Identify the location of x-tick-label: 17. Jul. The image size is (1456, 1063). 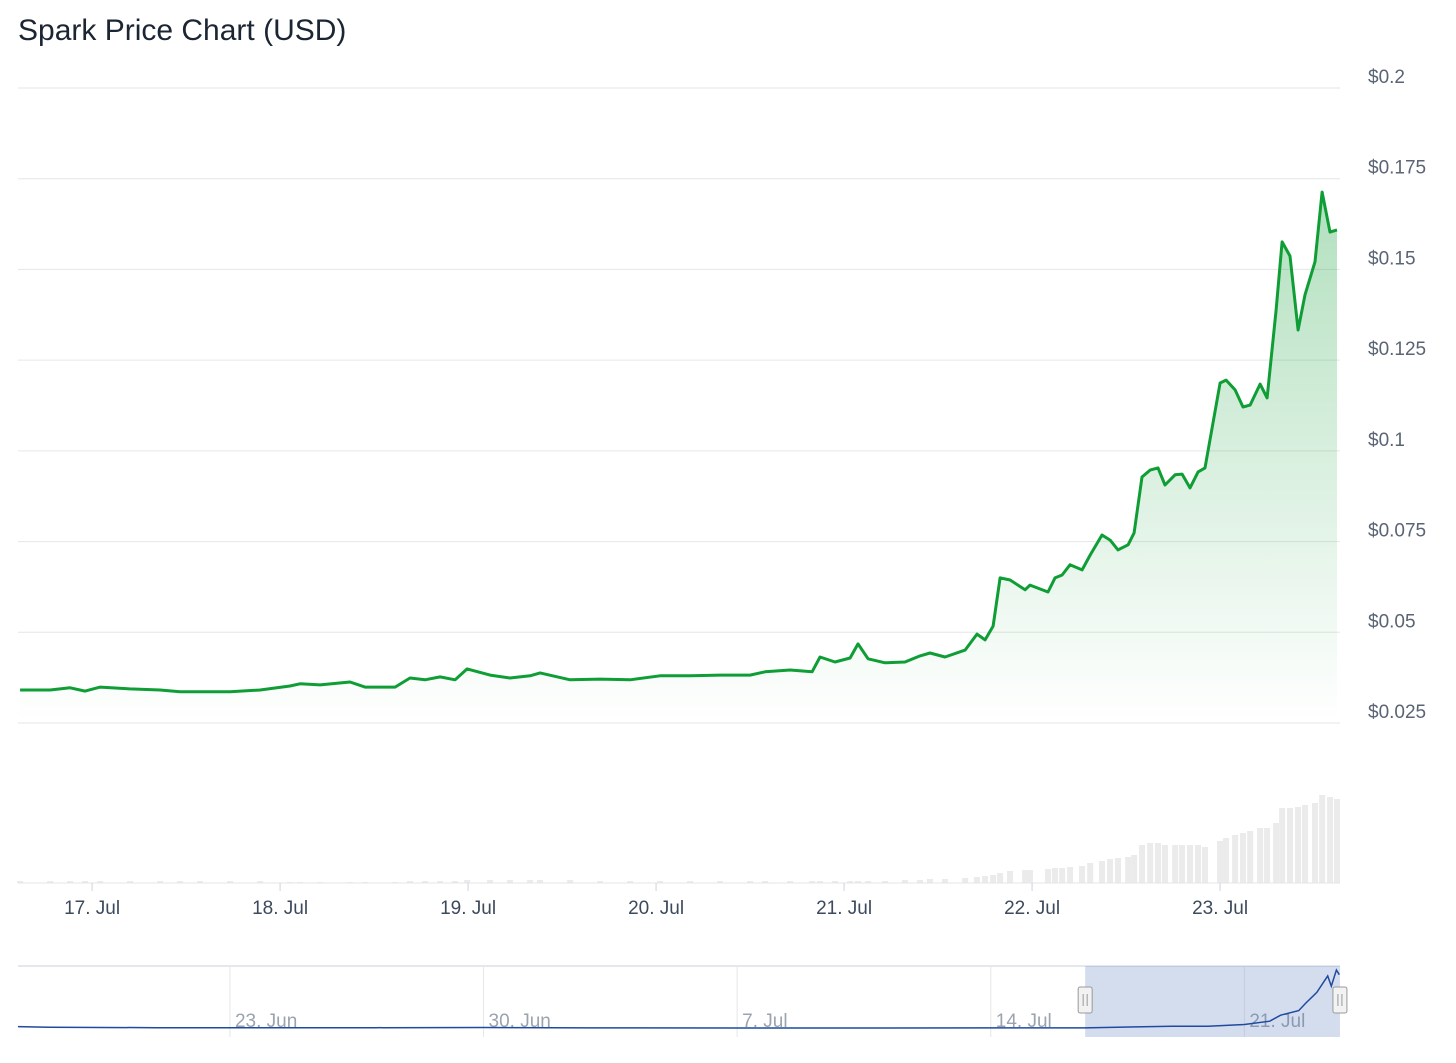
(92, 908).